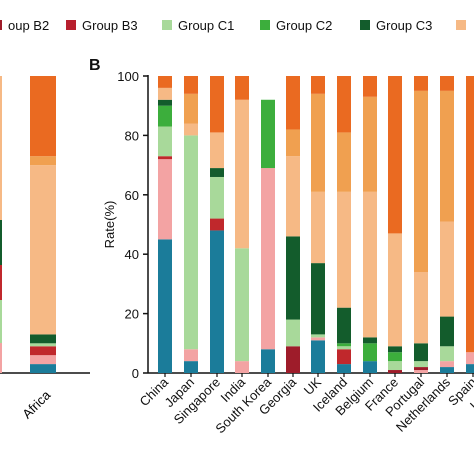 The image size is (474, 474). What do you see at coordinates (45, 249) in the screenshot?
I see `panel-a: Africa` at bounding box center [45, 249].